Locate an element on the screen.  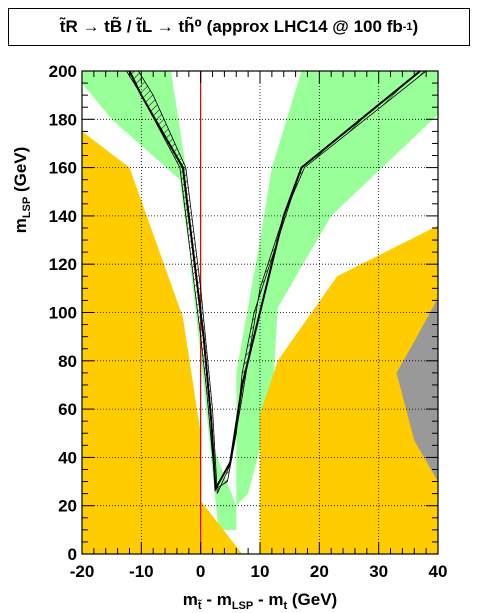
y-axis-label-sub: LSP is located at coordinates (27, 207).